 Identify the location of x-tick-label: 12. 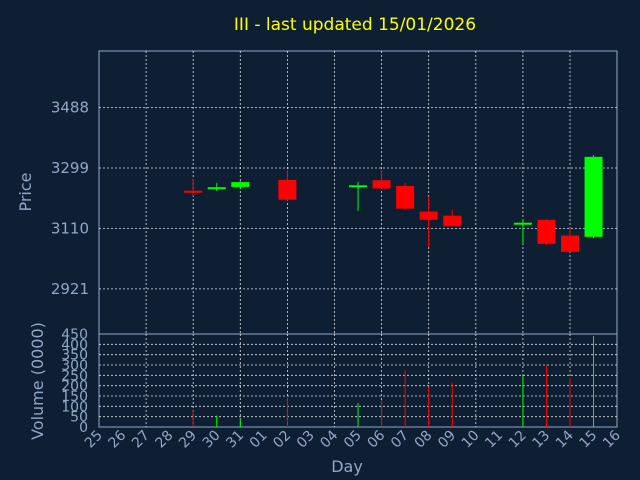
(518, 440).